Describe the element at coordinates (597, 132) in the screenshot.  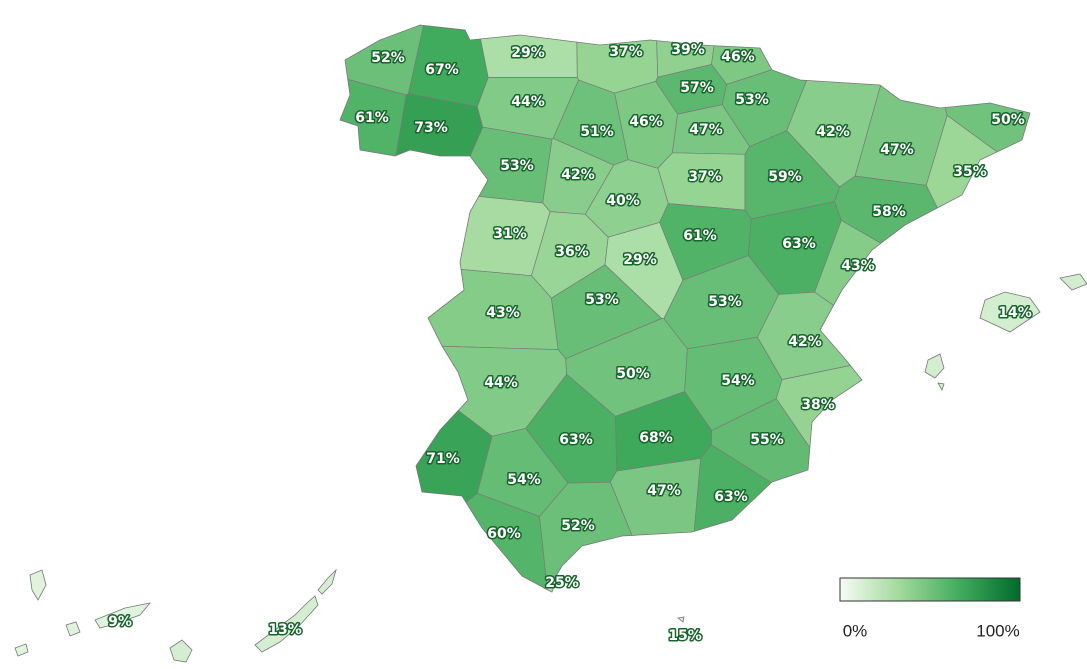
I see `value-label: 51%` at that location.